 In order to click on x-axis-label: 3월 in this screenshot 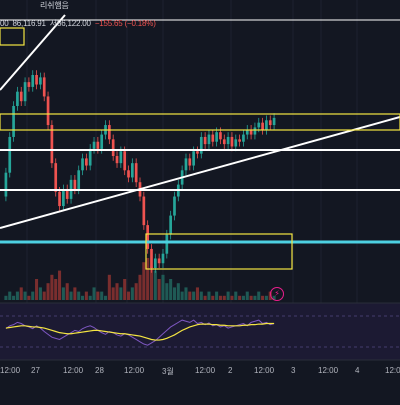, I will do `click(168, 371)`.